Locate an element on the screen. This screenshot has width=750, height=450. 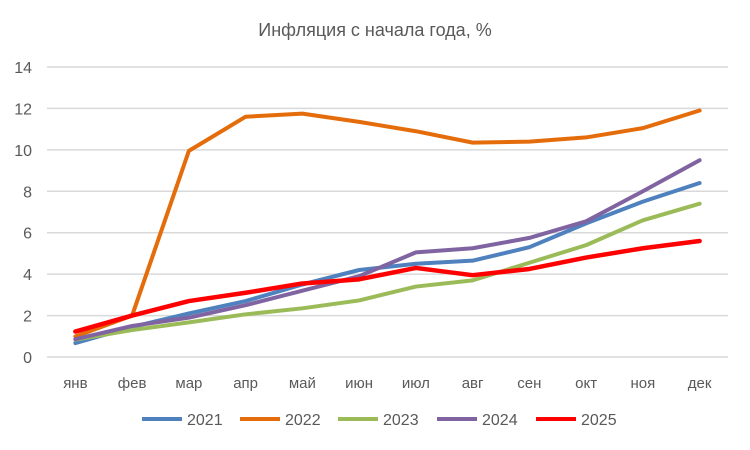
legend-item-2023: 2023 is located at coordinates (378, 420).